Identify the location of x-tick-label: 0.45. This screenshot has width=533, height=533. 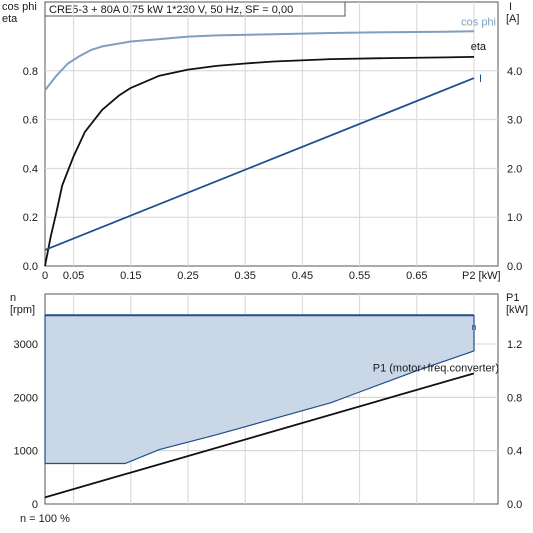
(302, 276).